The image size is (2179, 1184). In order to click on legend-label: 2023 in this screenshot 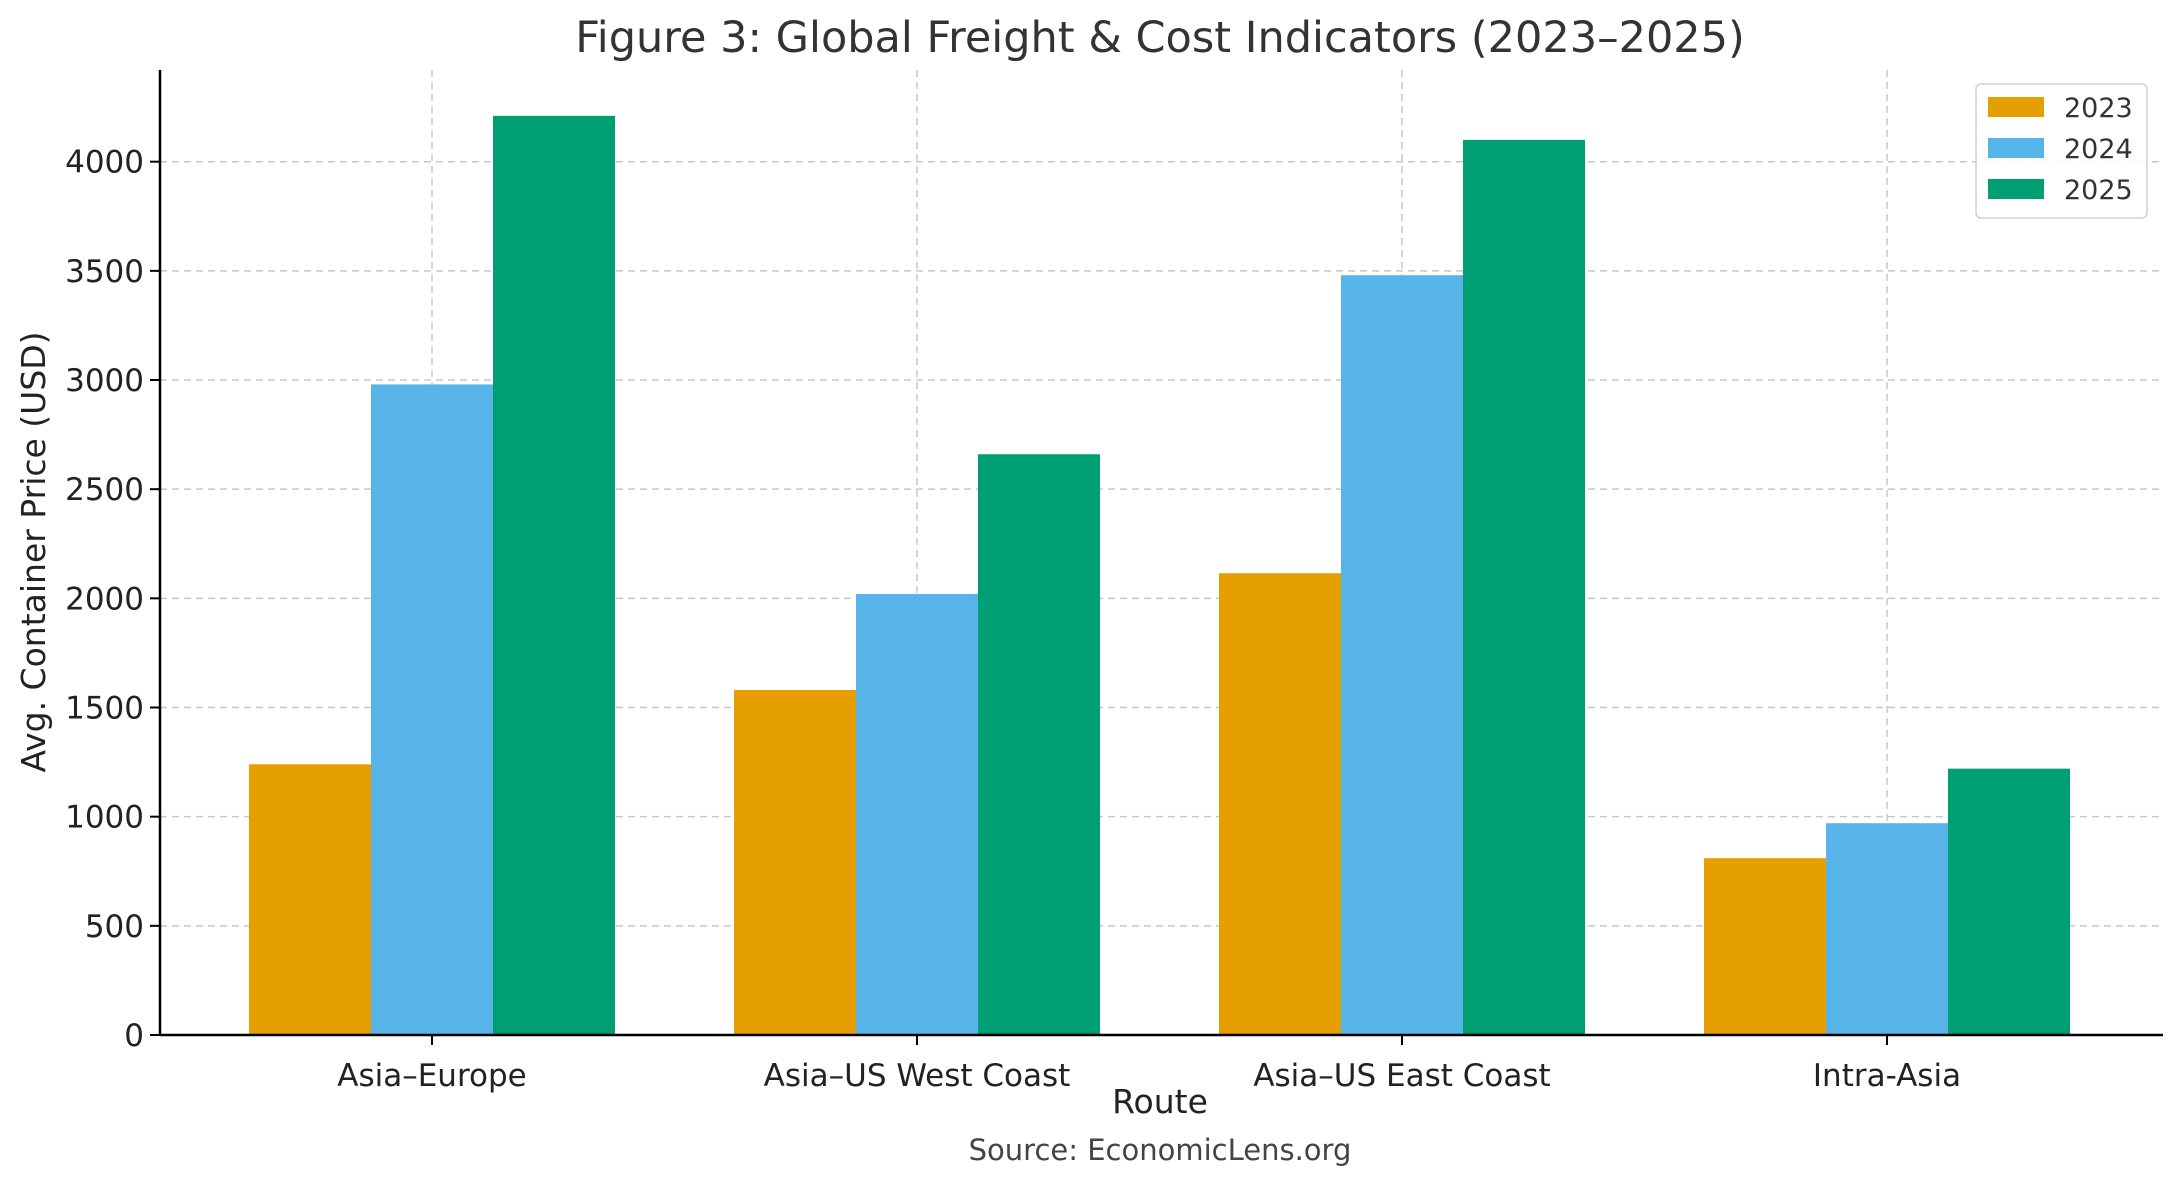, I will do `click(2098, 108)`.